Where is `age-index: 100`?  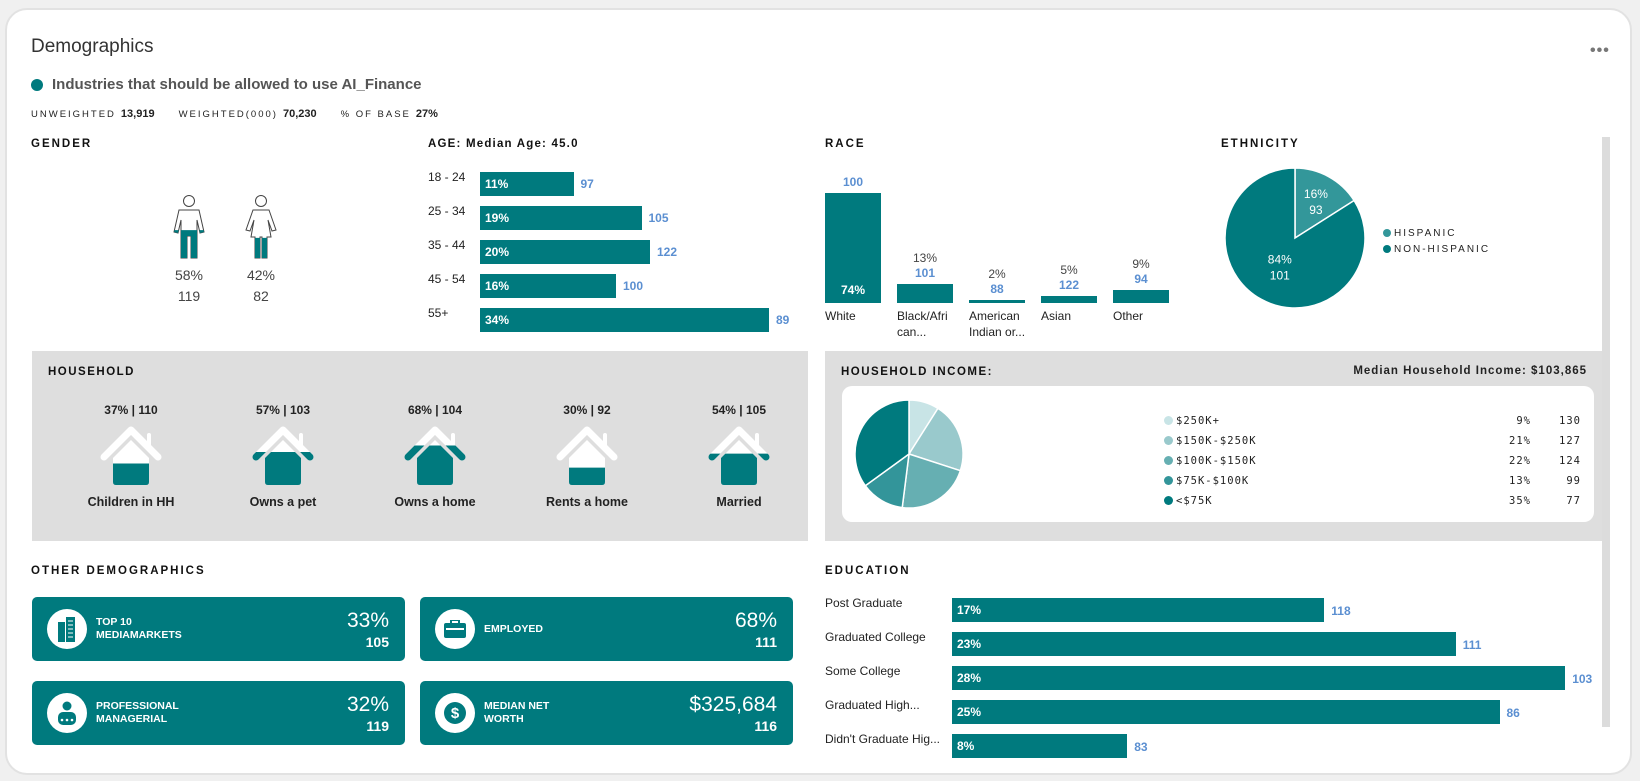
age-index: 100 is located at coordinates (633, 286).